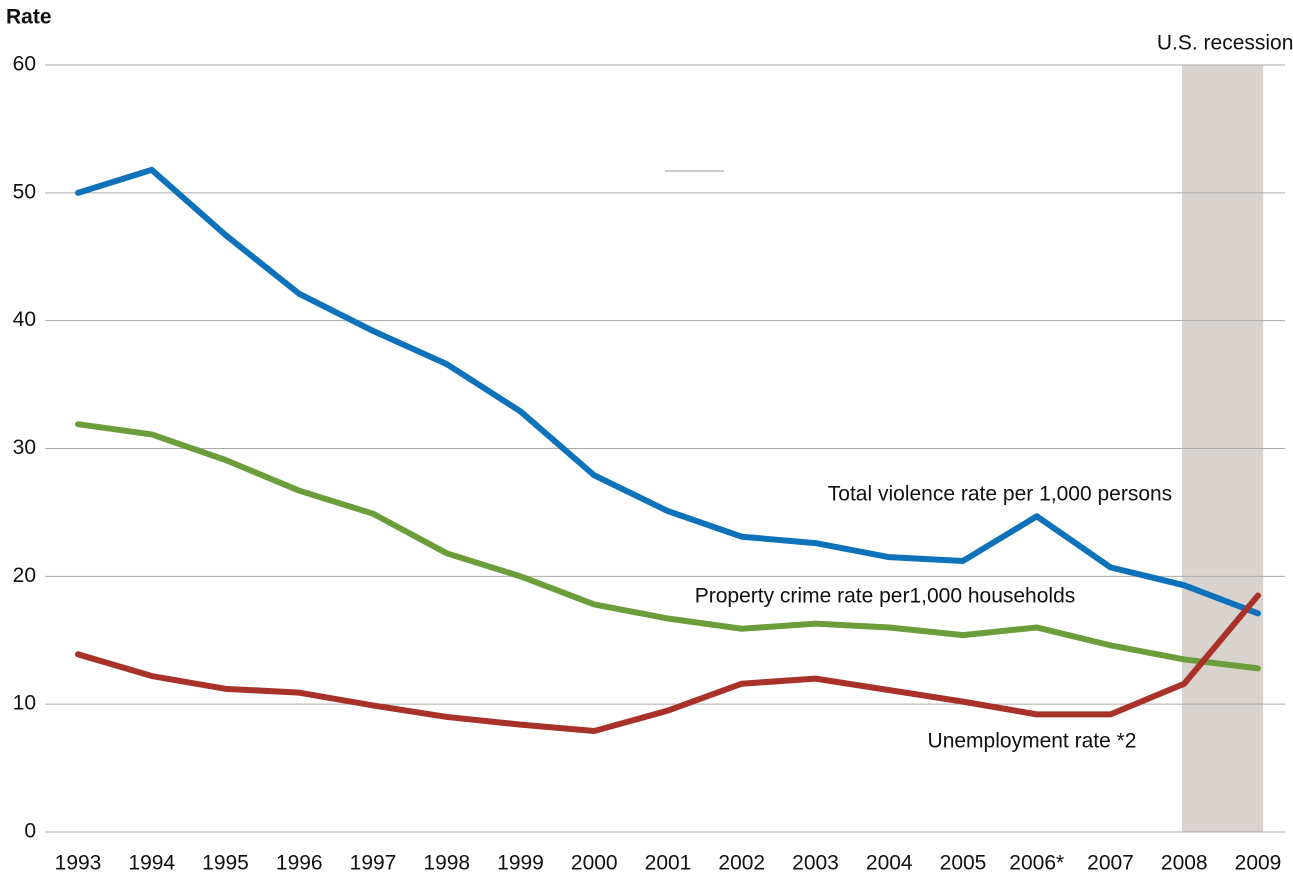  What do you see at coordinates (24, 64) in the screenshot?
I see `y-tick-label: 60` at bounding box center [24, 64].